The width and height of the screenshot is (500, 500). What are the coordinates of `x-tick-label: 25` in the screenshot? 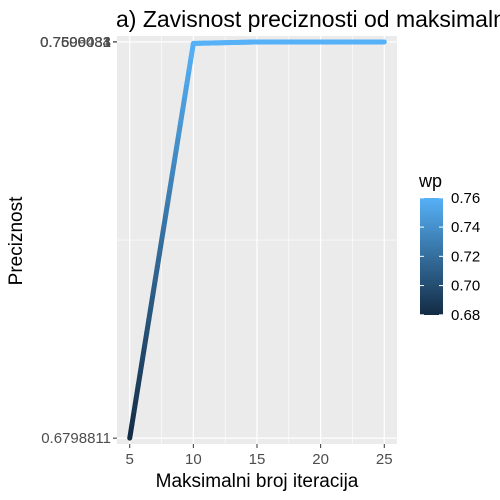 It's located at (384, 459).